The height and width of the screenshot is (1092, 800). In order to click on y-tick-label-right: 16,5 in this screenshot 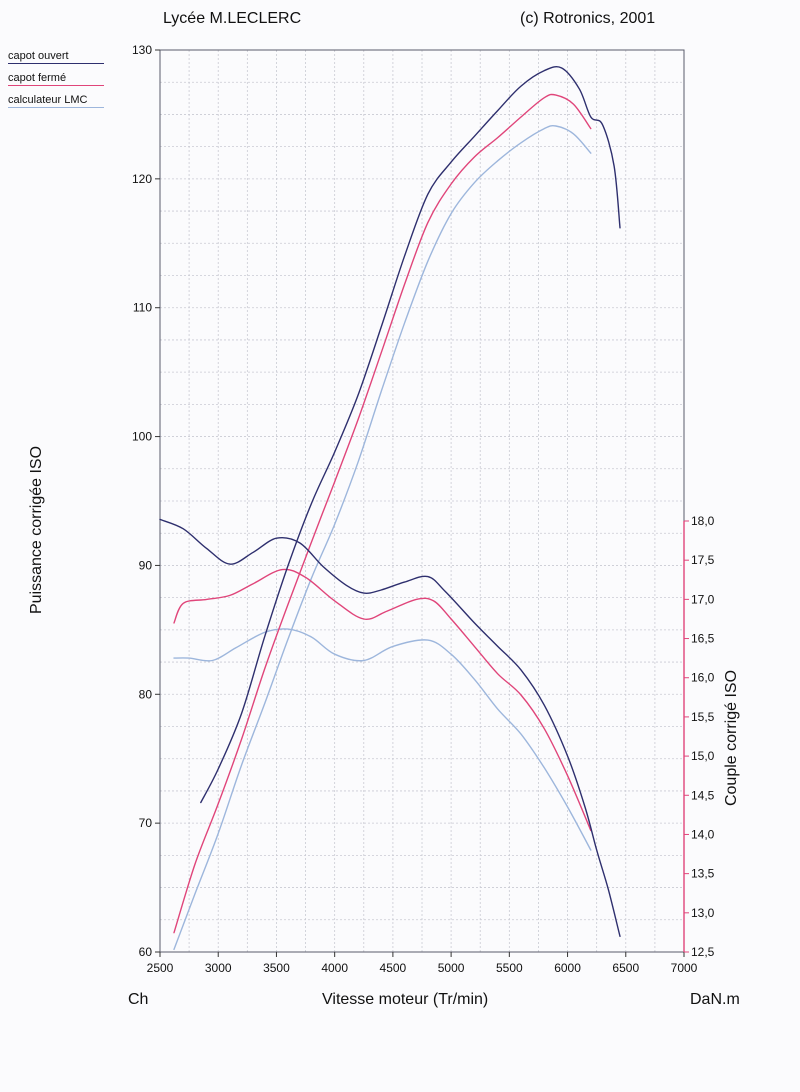, I will do `click(703, 639)`.